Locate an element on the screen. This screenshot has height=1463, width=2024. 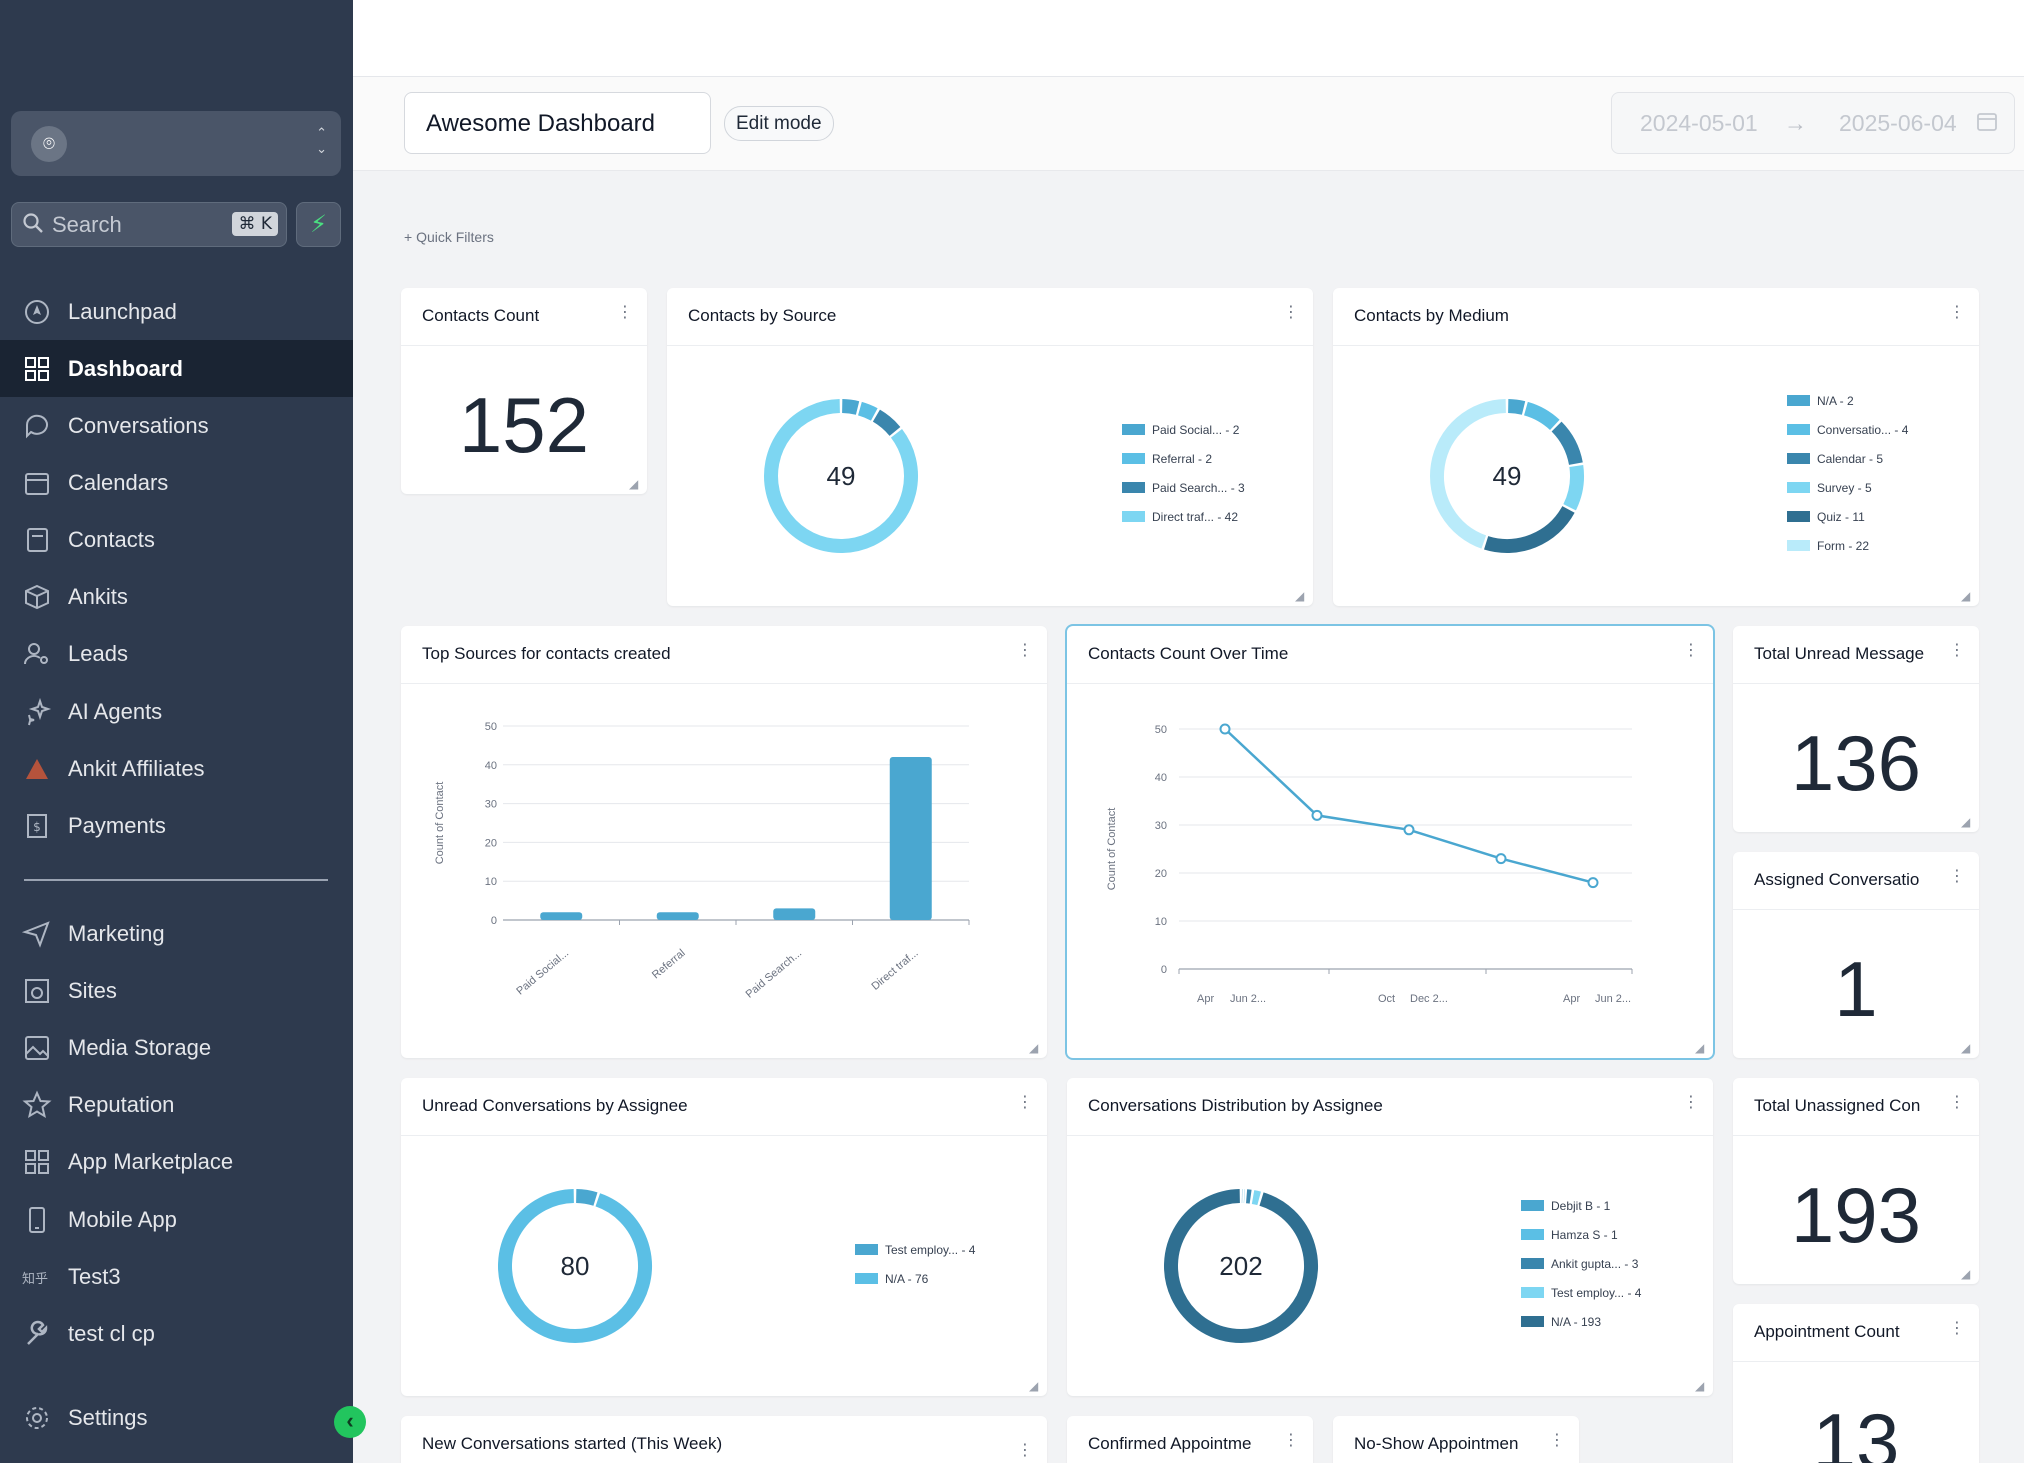
sidebar-item-settings: Settings is located at coordinates (176, 1417).